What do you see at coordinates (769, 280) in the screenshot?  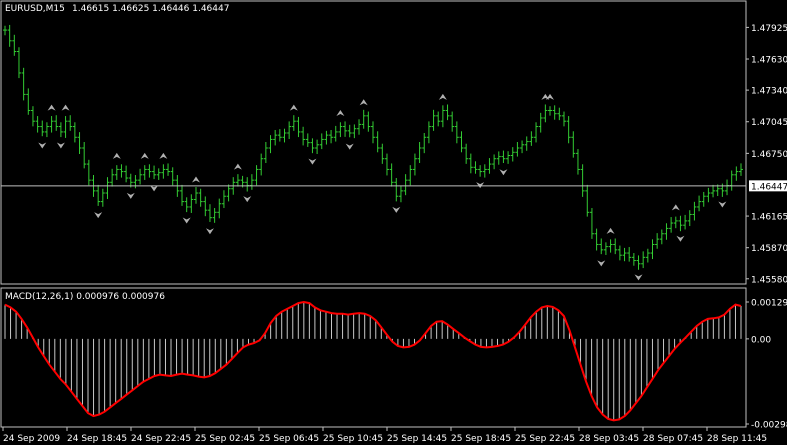 I see `price-tick-label: 1.45580` at bounding box center [769, 280].